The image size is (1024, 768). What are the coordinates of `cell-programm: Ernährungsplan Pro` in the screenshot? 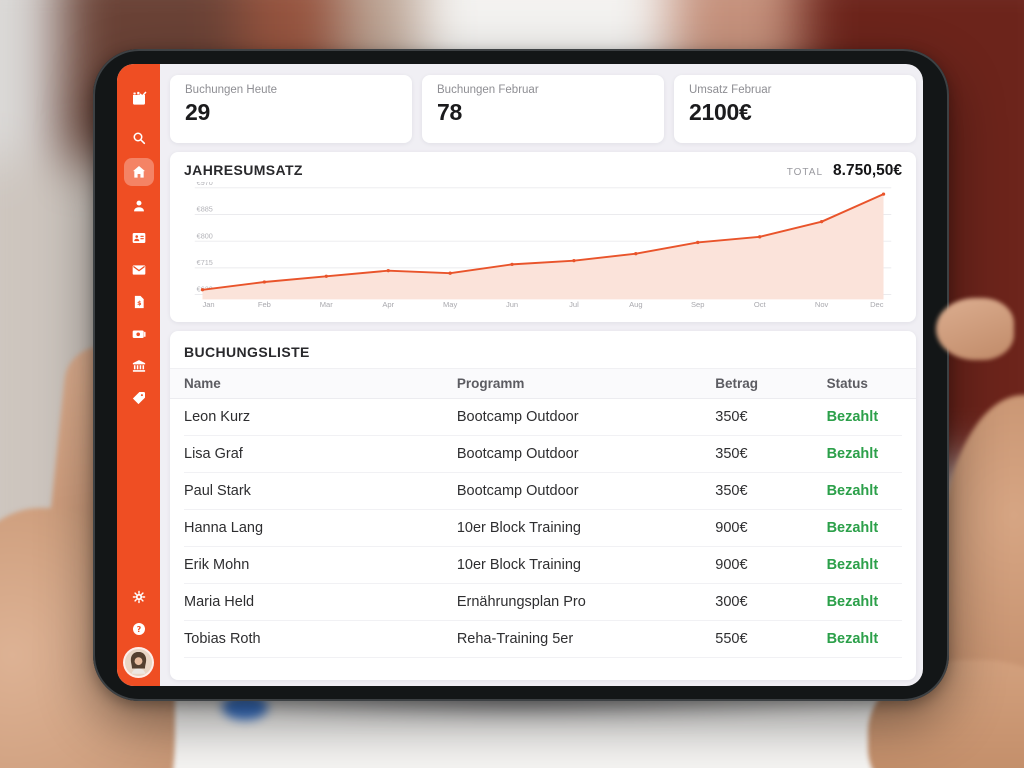 It's located at (521, 602).